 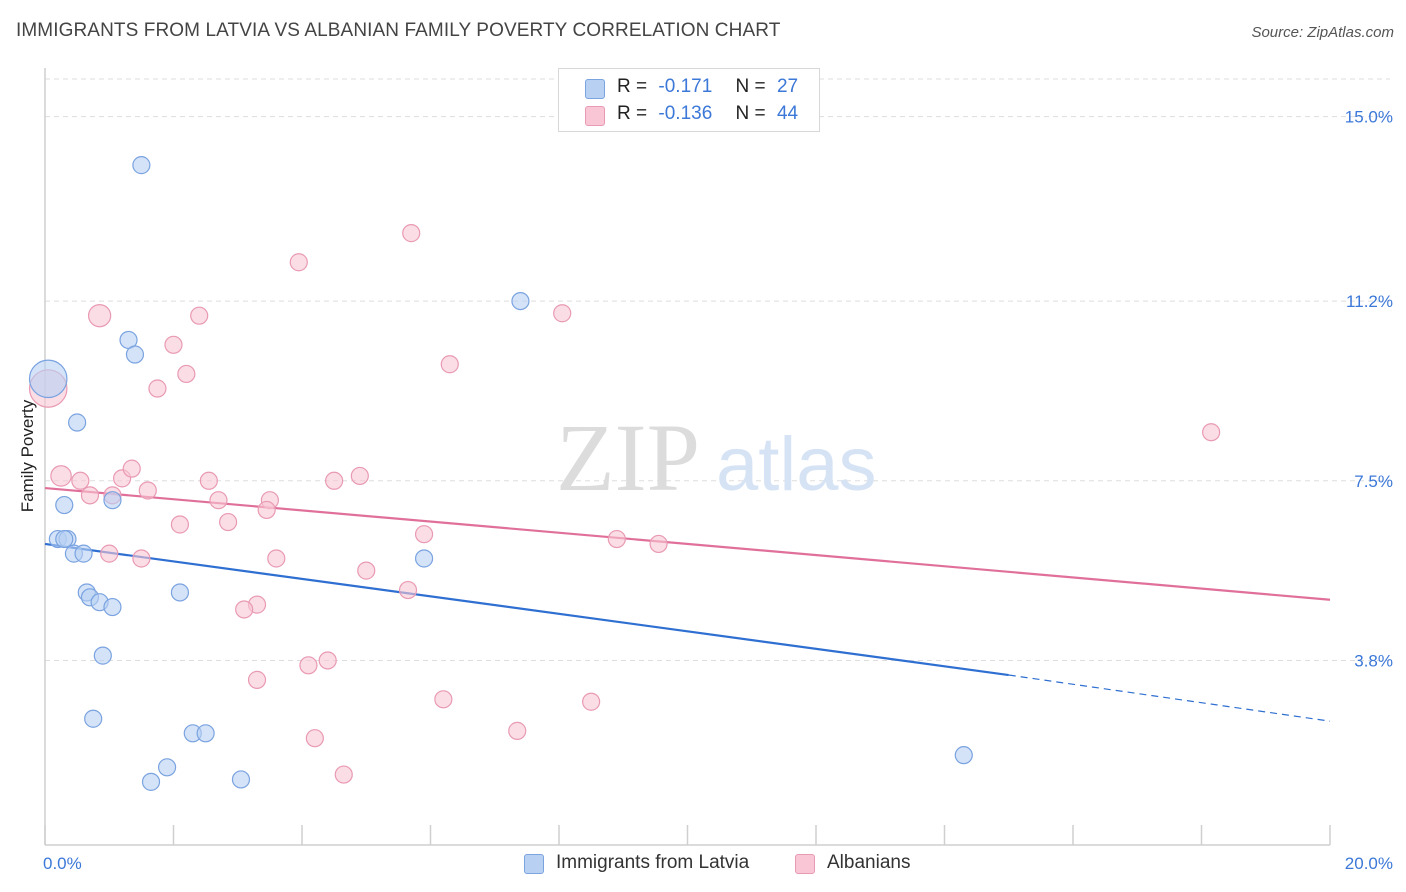 I want to click on watermark: ZIP atlas, so click(x=716, y=457).